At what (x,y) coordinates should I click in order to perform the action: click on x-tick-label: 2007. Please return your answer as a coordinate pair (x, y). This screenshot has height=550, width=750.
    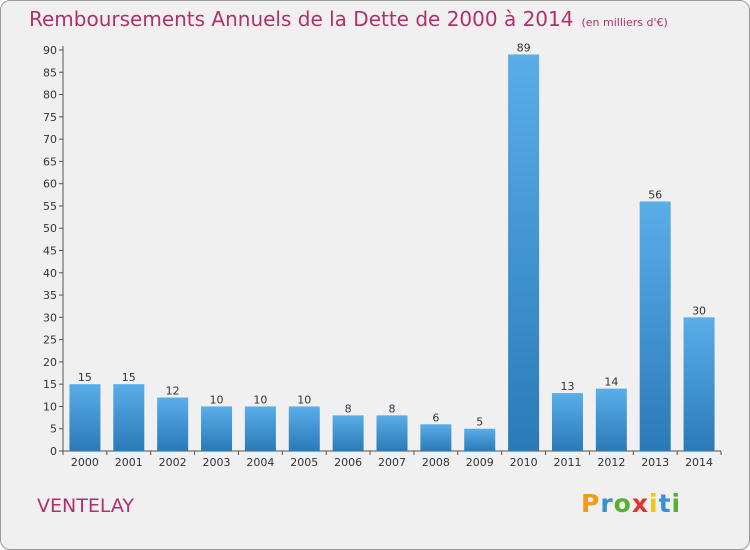
    Looking at the image, I should click on (392, 462).